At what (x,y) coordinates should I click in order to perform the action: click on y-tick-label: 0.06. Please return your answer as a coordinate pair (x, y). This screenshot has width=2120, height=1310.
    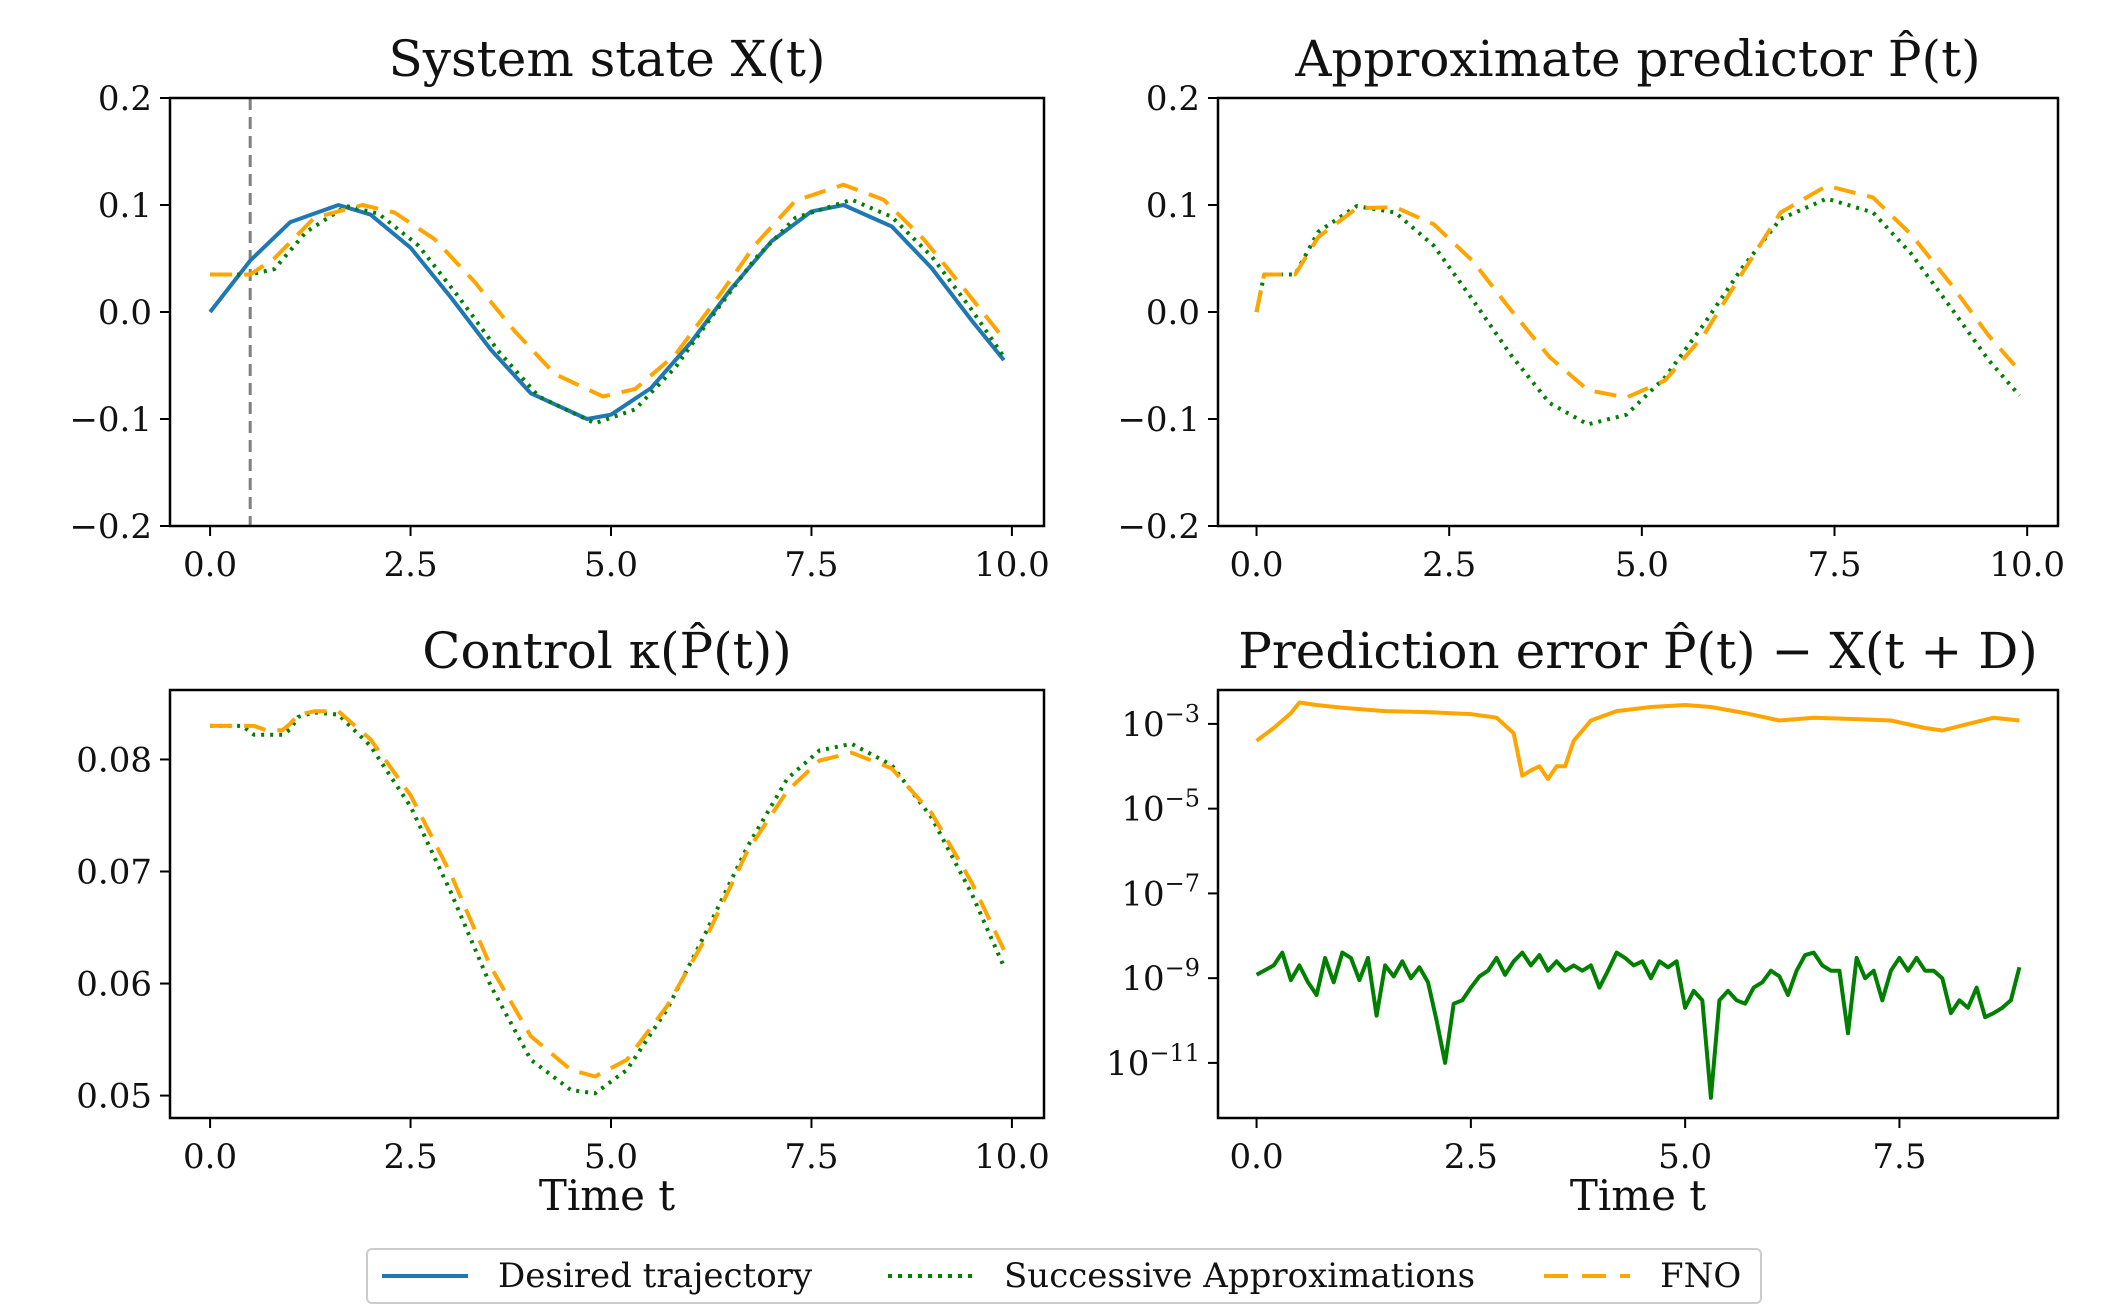
    Looking at the image, I should click on (114, 985).